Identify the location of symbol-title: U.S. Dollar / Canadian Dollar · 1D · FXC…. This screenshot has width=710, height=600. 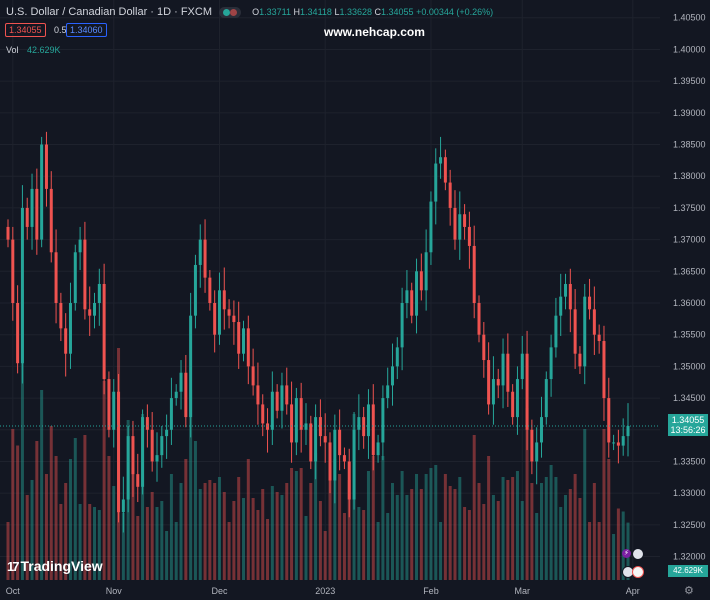
(109, 12).